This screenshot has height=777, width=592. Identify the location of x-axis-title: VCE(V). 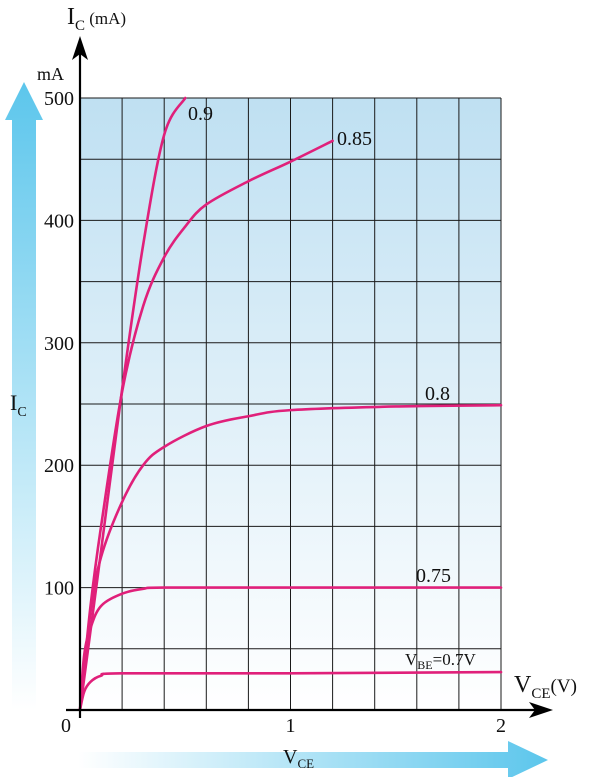
(545, 687).